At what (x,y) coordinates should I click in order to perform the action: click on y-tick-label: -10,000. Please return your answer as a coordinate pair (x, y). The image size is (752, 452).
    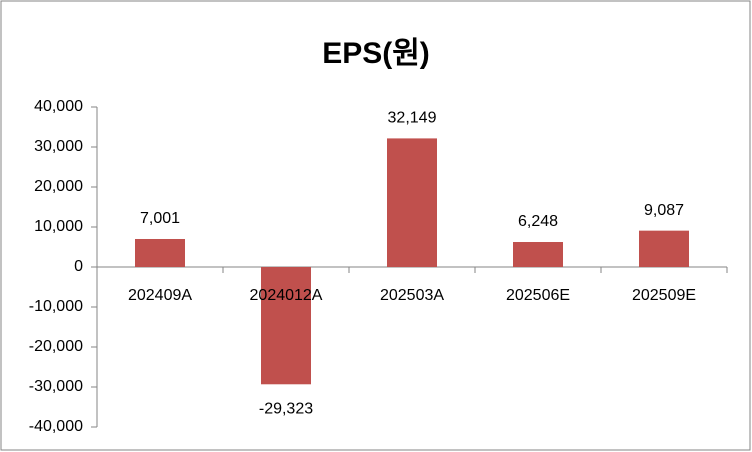
    Looking at the image, I should click on (56, 306).